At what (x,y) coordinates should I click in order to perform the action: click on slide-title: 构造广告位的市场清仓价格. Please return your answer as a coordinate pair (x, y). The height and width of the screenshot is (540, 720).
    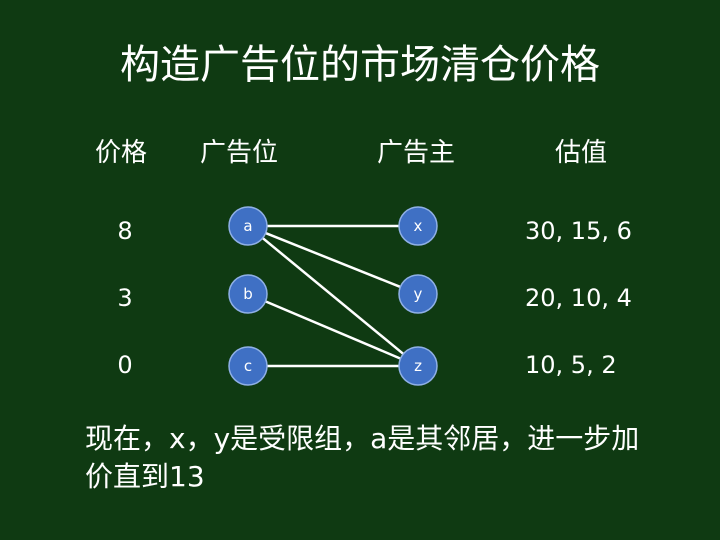
    Looking at the image, I should click on (360, 65).